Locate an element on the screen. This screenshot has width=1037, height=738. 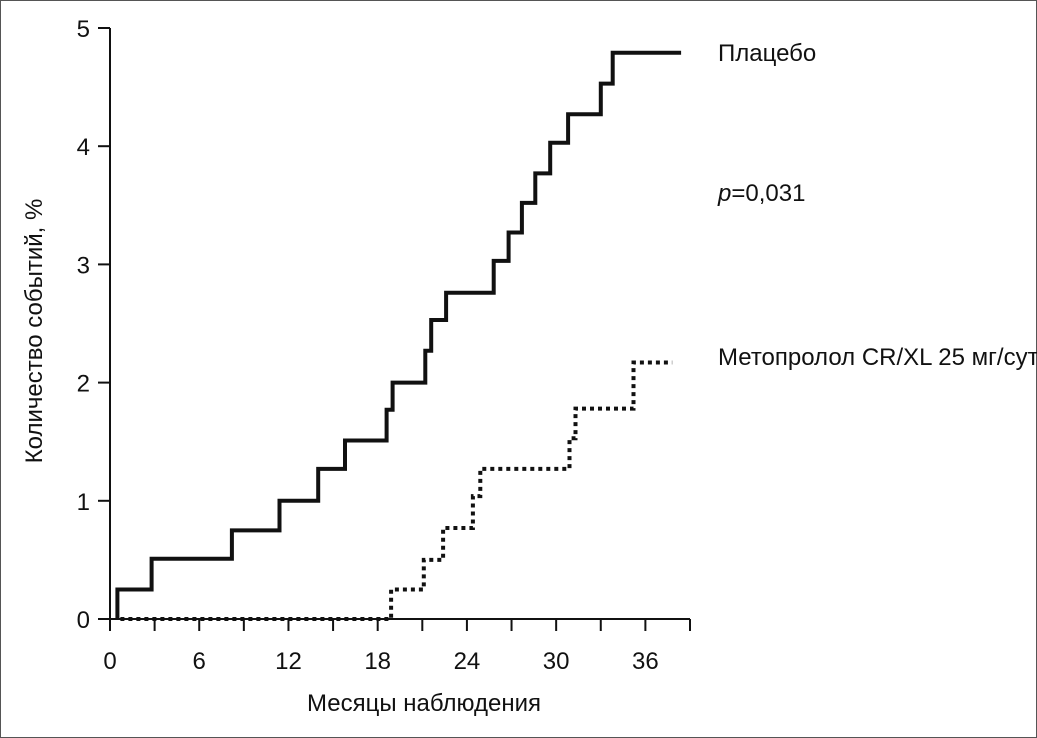
x-axis-title: Месяцы наблюдения is located at coordinates (424, 703).